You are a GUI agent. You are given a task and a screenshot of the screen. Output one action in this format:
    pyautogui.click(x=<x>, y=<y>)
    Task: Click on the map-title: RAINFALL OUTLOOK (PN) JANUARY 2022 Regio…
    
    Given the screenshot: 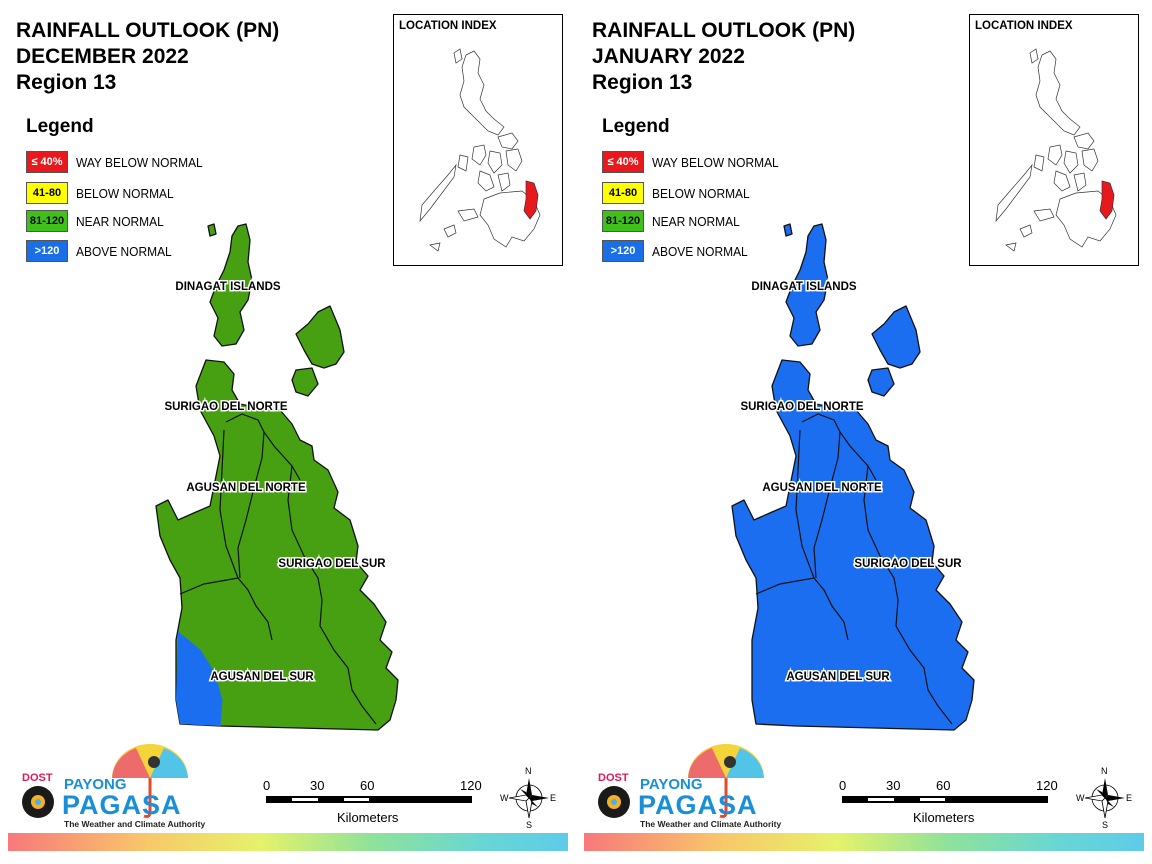 What is the action you would take?
    pyautogui.click(x=723, y=57)
    